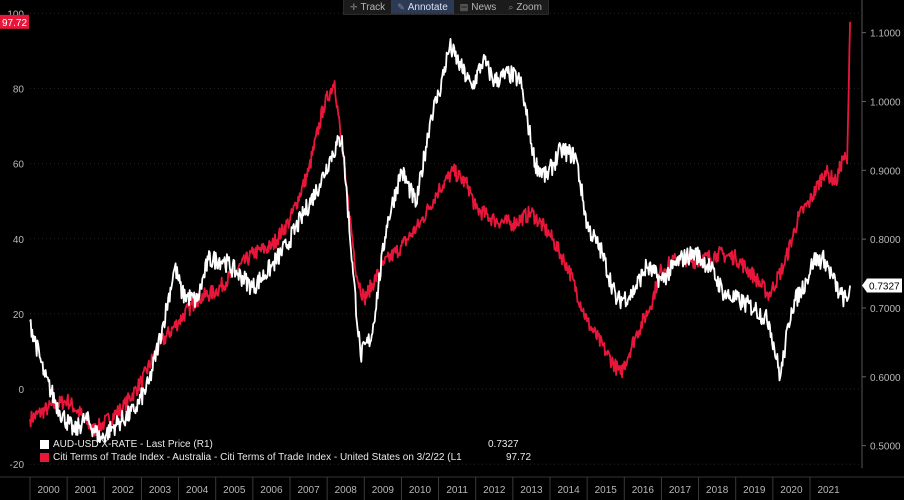 Image resolution: width=904 pixels, height=500 pixels. I want to click on annotate-label: Annotate, so click(427, 7).